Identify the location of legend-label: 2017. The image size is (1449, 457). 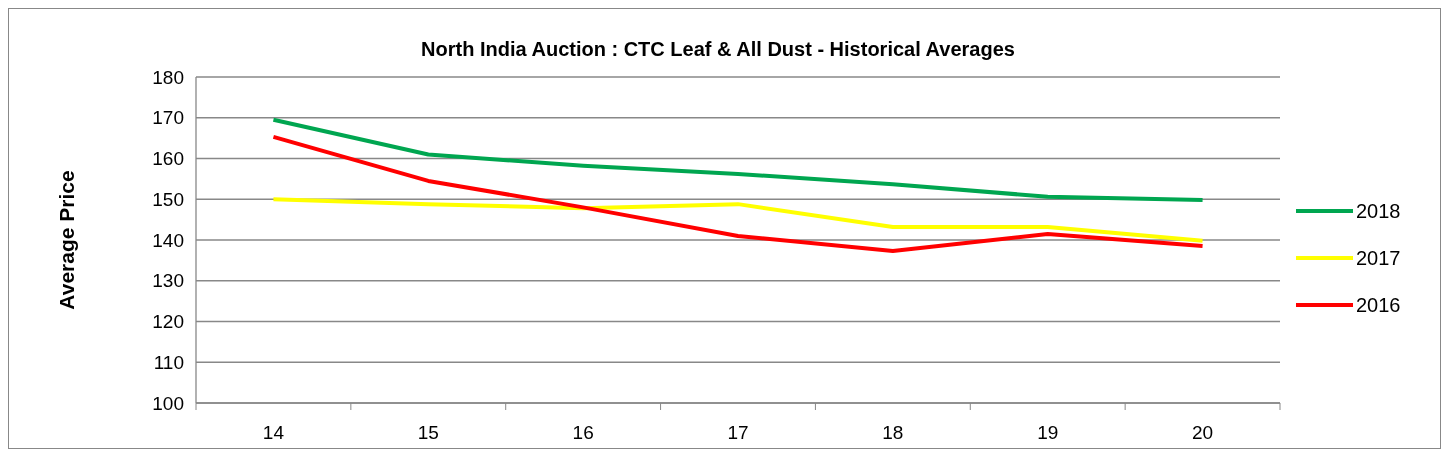
(1378, 258).